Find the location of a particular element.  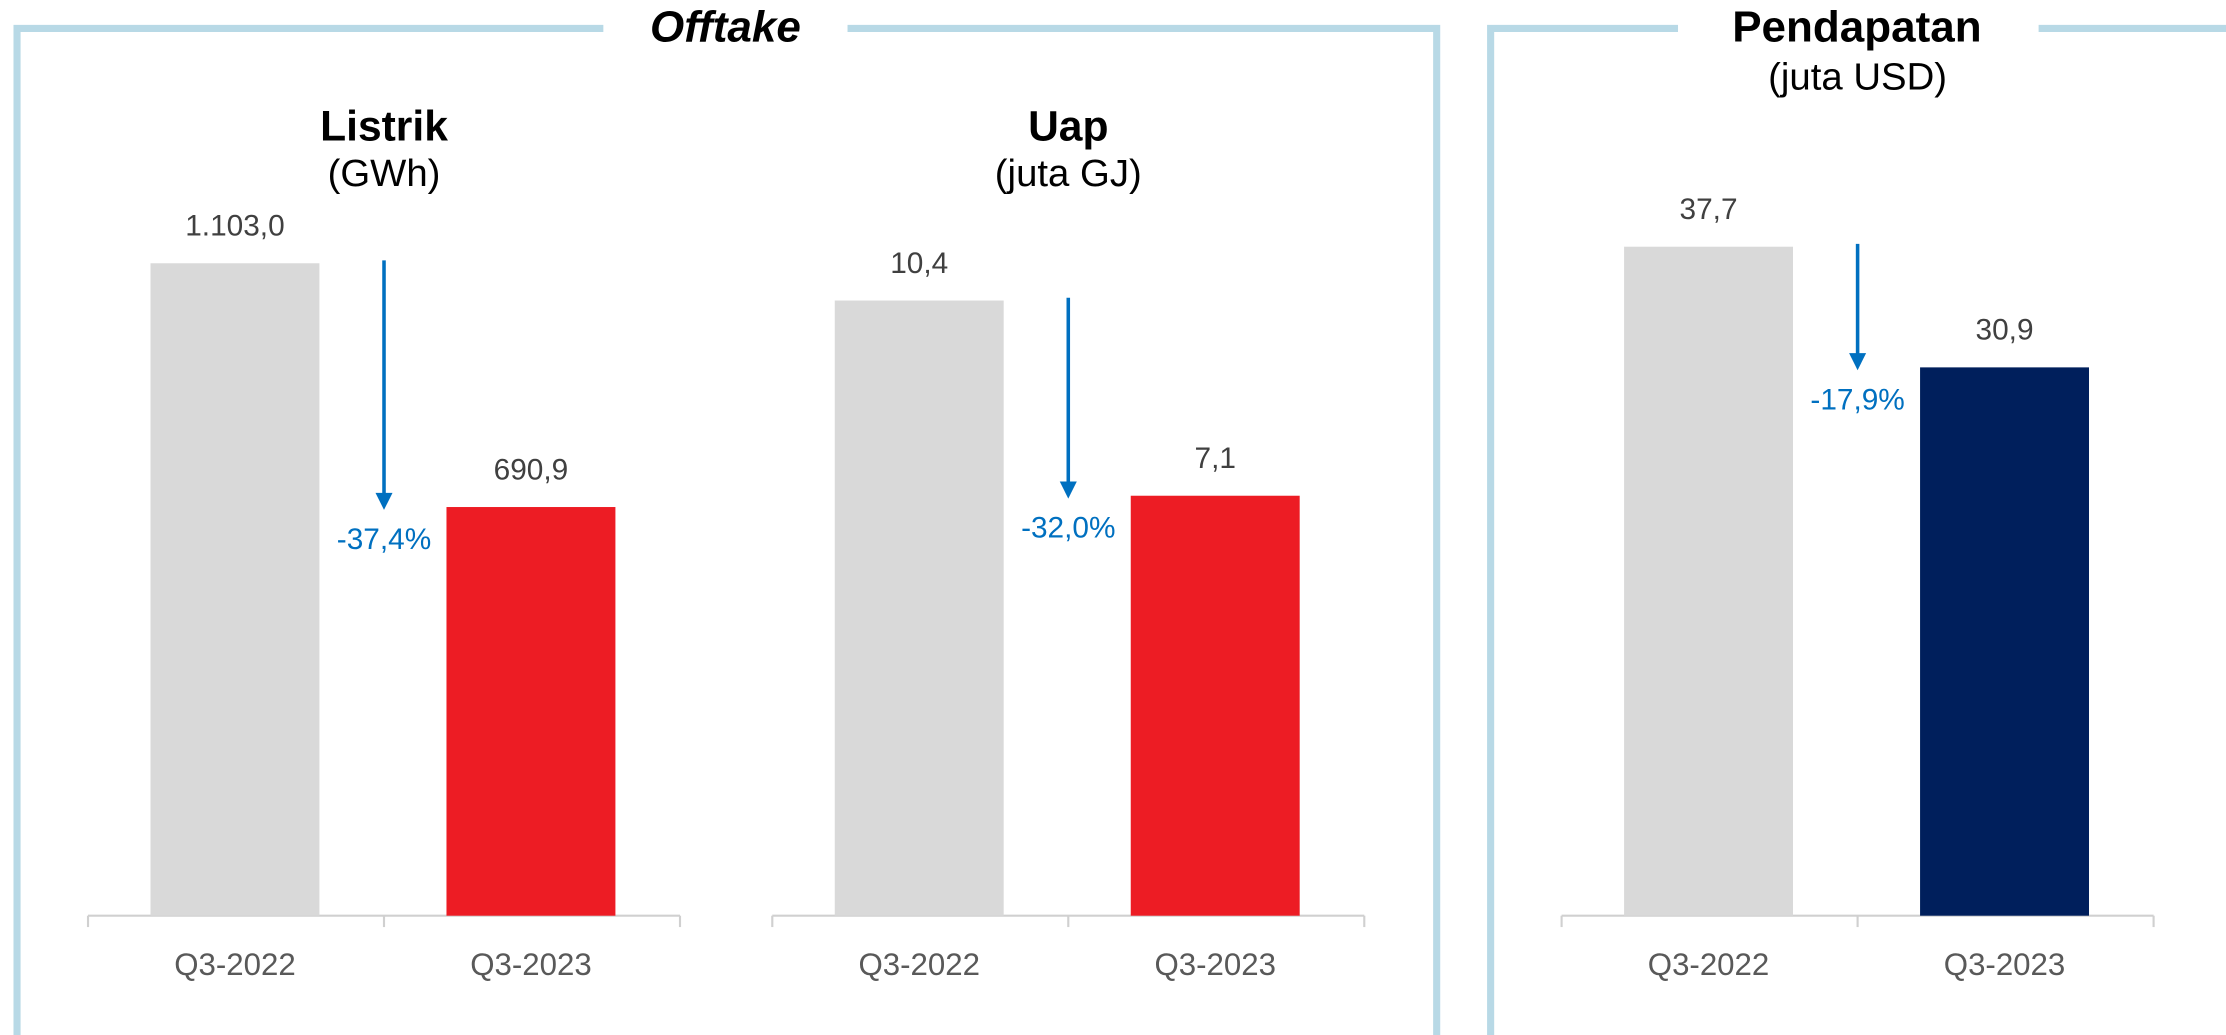

value-label: 10,4 is located at coordinates (919, 263).